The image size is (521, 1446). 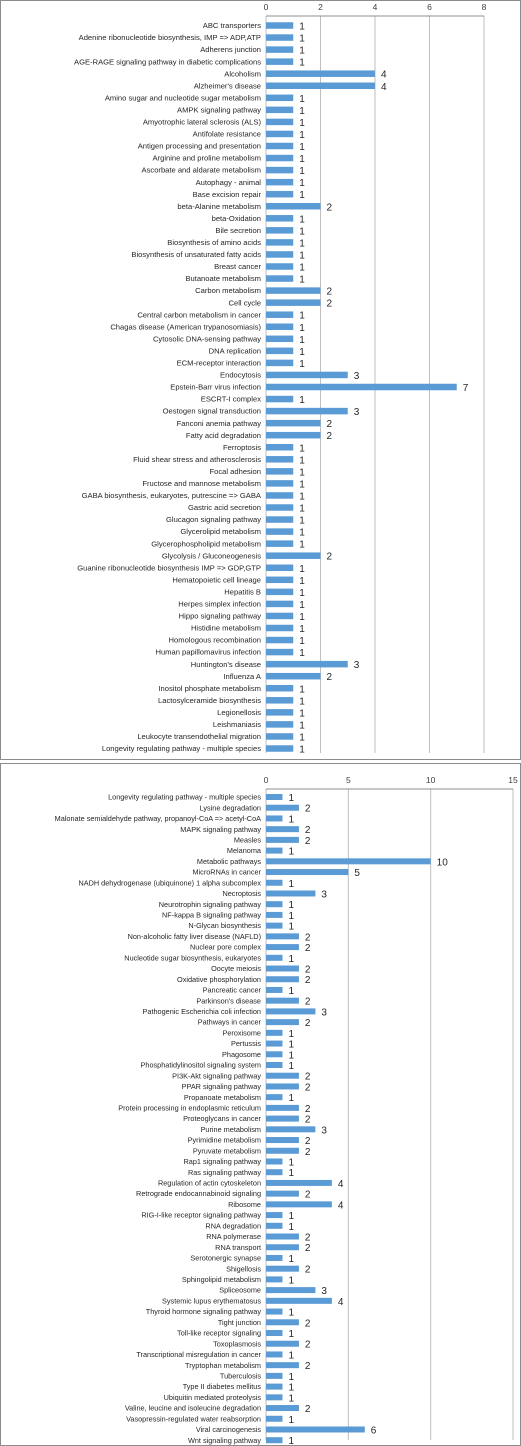 What do you see at coordinates (227, 85) in the screenshot?
I see `category-label: Alzheimer's disease` at bounding box center [227, 85].